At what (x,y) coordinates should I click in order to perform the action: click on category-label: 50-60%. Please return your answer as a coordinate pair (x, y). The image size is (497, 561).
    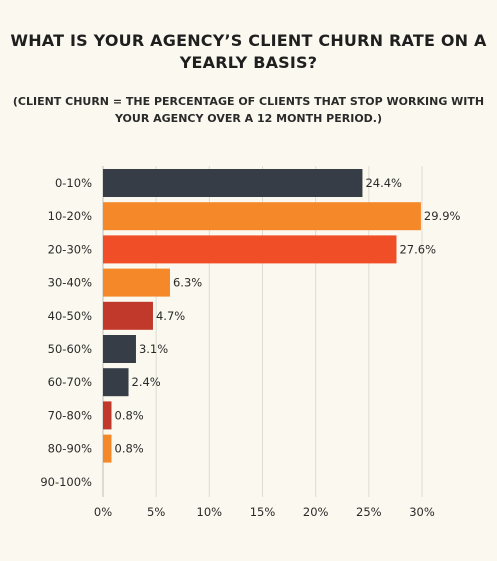
    Looking at the image, I should click on (70, 349).